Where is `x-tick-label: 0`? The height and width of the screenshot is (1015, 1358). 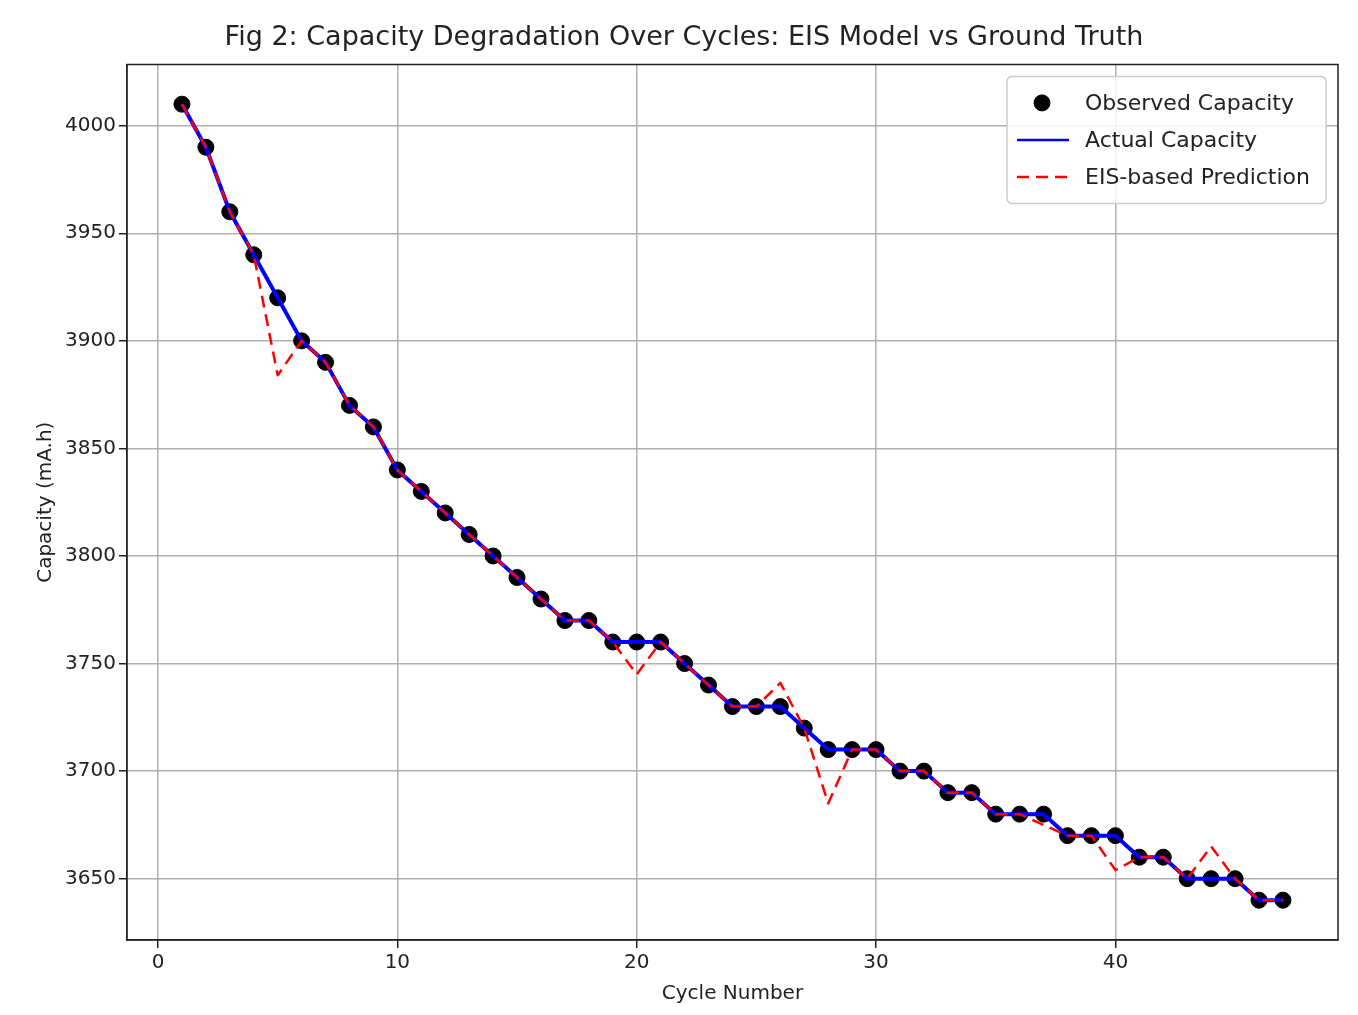 x-tick-label: 0 is located at coordinates (158, 961).